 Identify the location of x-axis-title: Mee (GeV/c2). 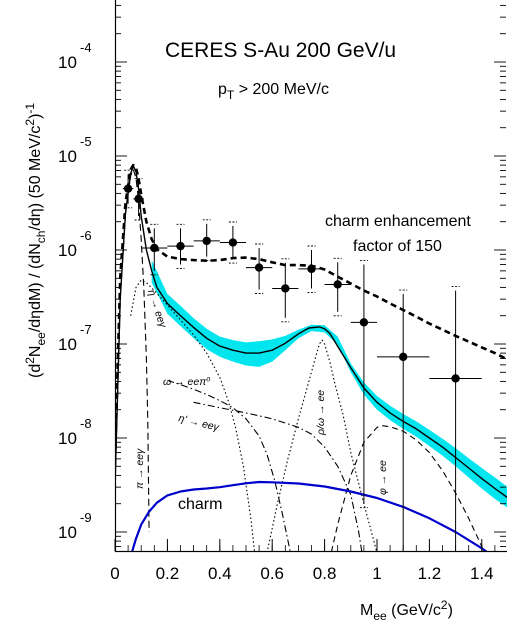
(406, 610).